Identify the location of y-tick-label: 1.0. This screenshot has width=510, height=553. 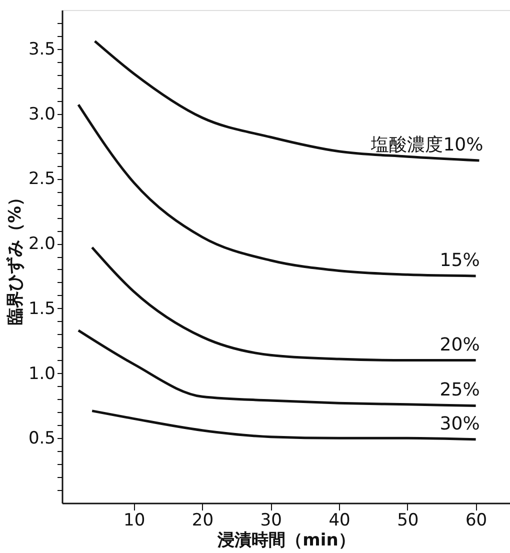
(42, 374).